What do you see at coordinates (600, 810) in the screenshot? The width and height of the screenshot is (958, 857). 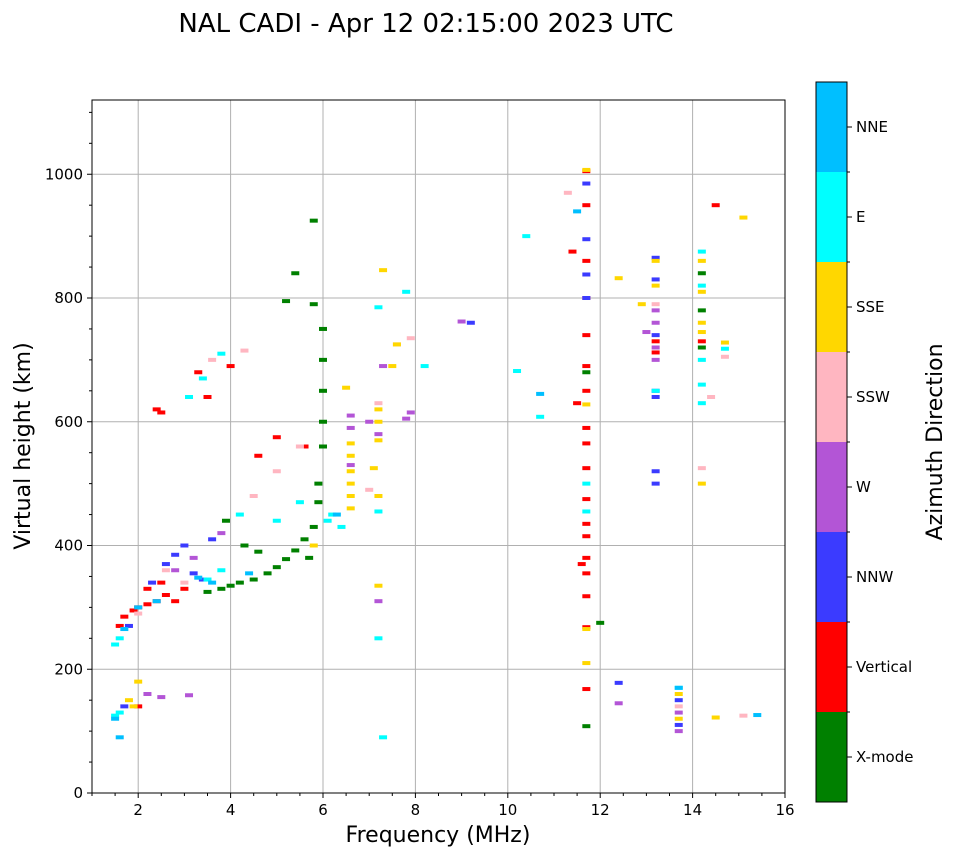 I see `x-tick-label: 12` at bounding box center [600, 810].